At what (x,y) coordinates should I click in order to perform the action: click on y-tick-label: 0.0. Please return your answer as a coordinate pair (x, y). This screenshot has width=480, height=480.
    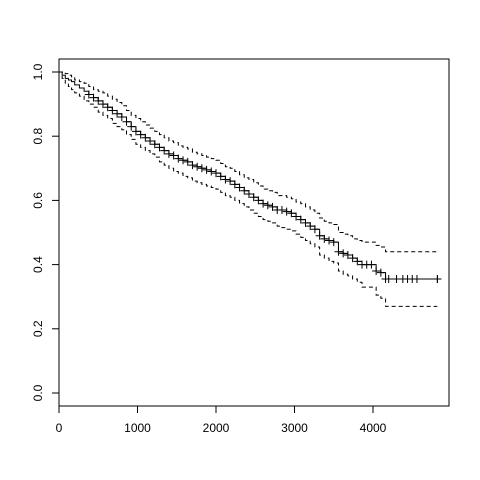
    Looking at the image, I should click on (38, 392).